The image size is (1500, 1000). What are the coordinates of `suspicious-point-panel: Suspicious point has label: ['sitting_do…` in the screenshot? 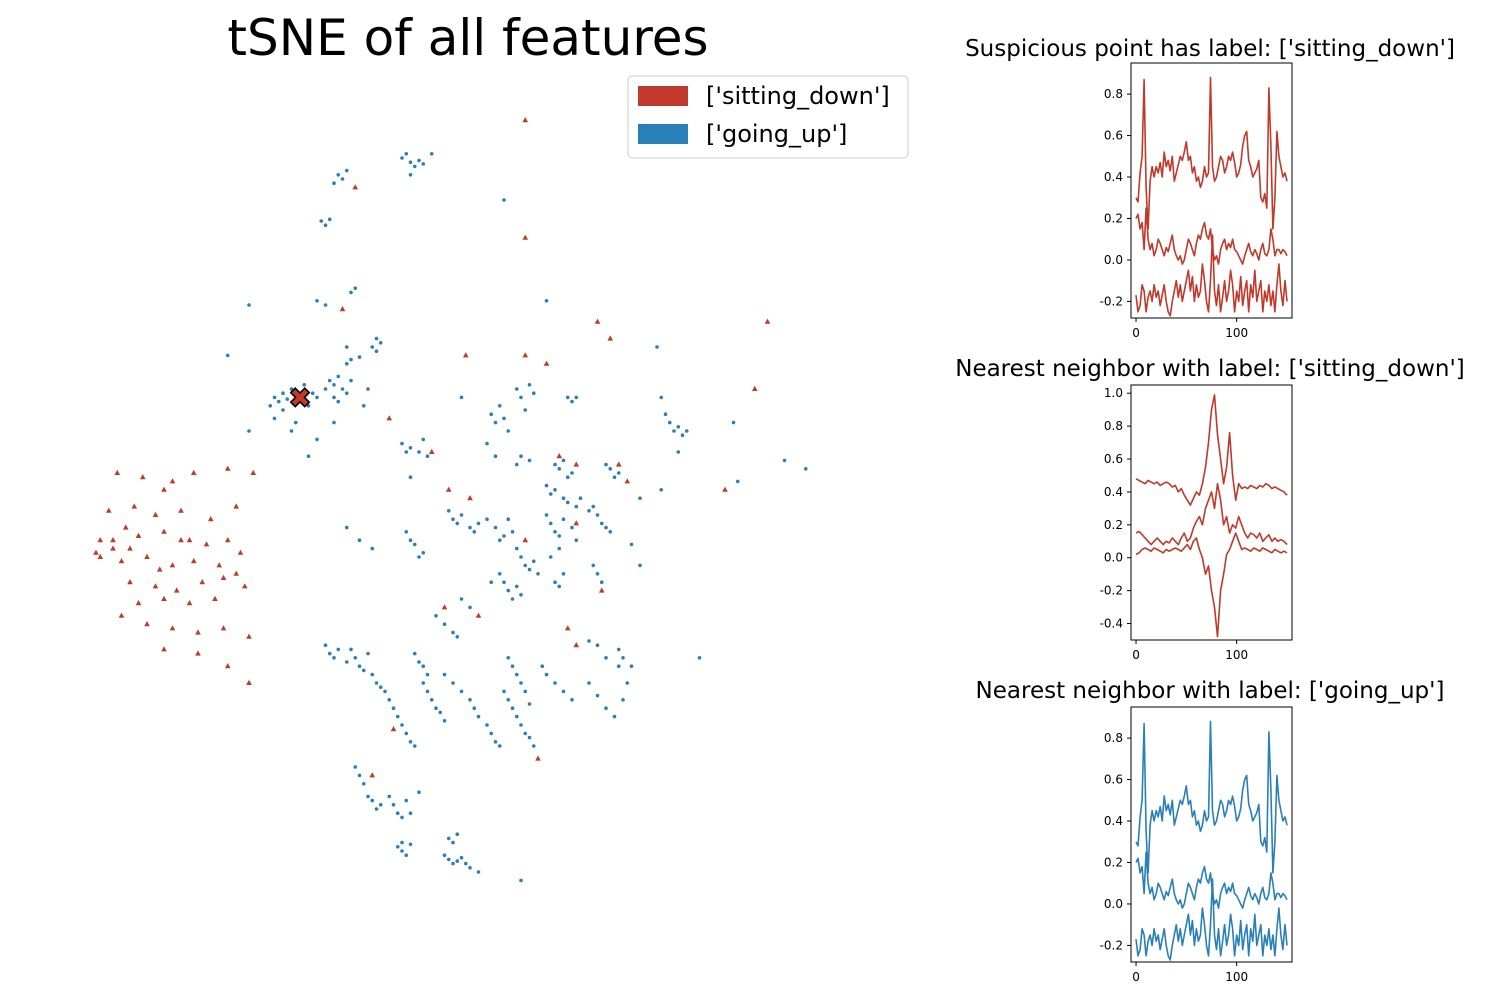 It's located at (1210, 188).